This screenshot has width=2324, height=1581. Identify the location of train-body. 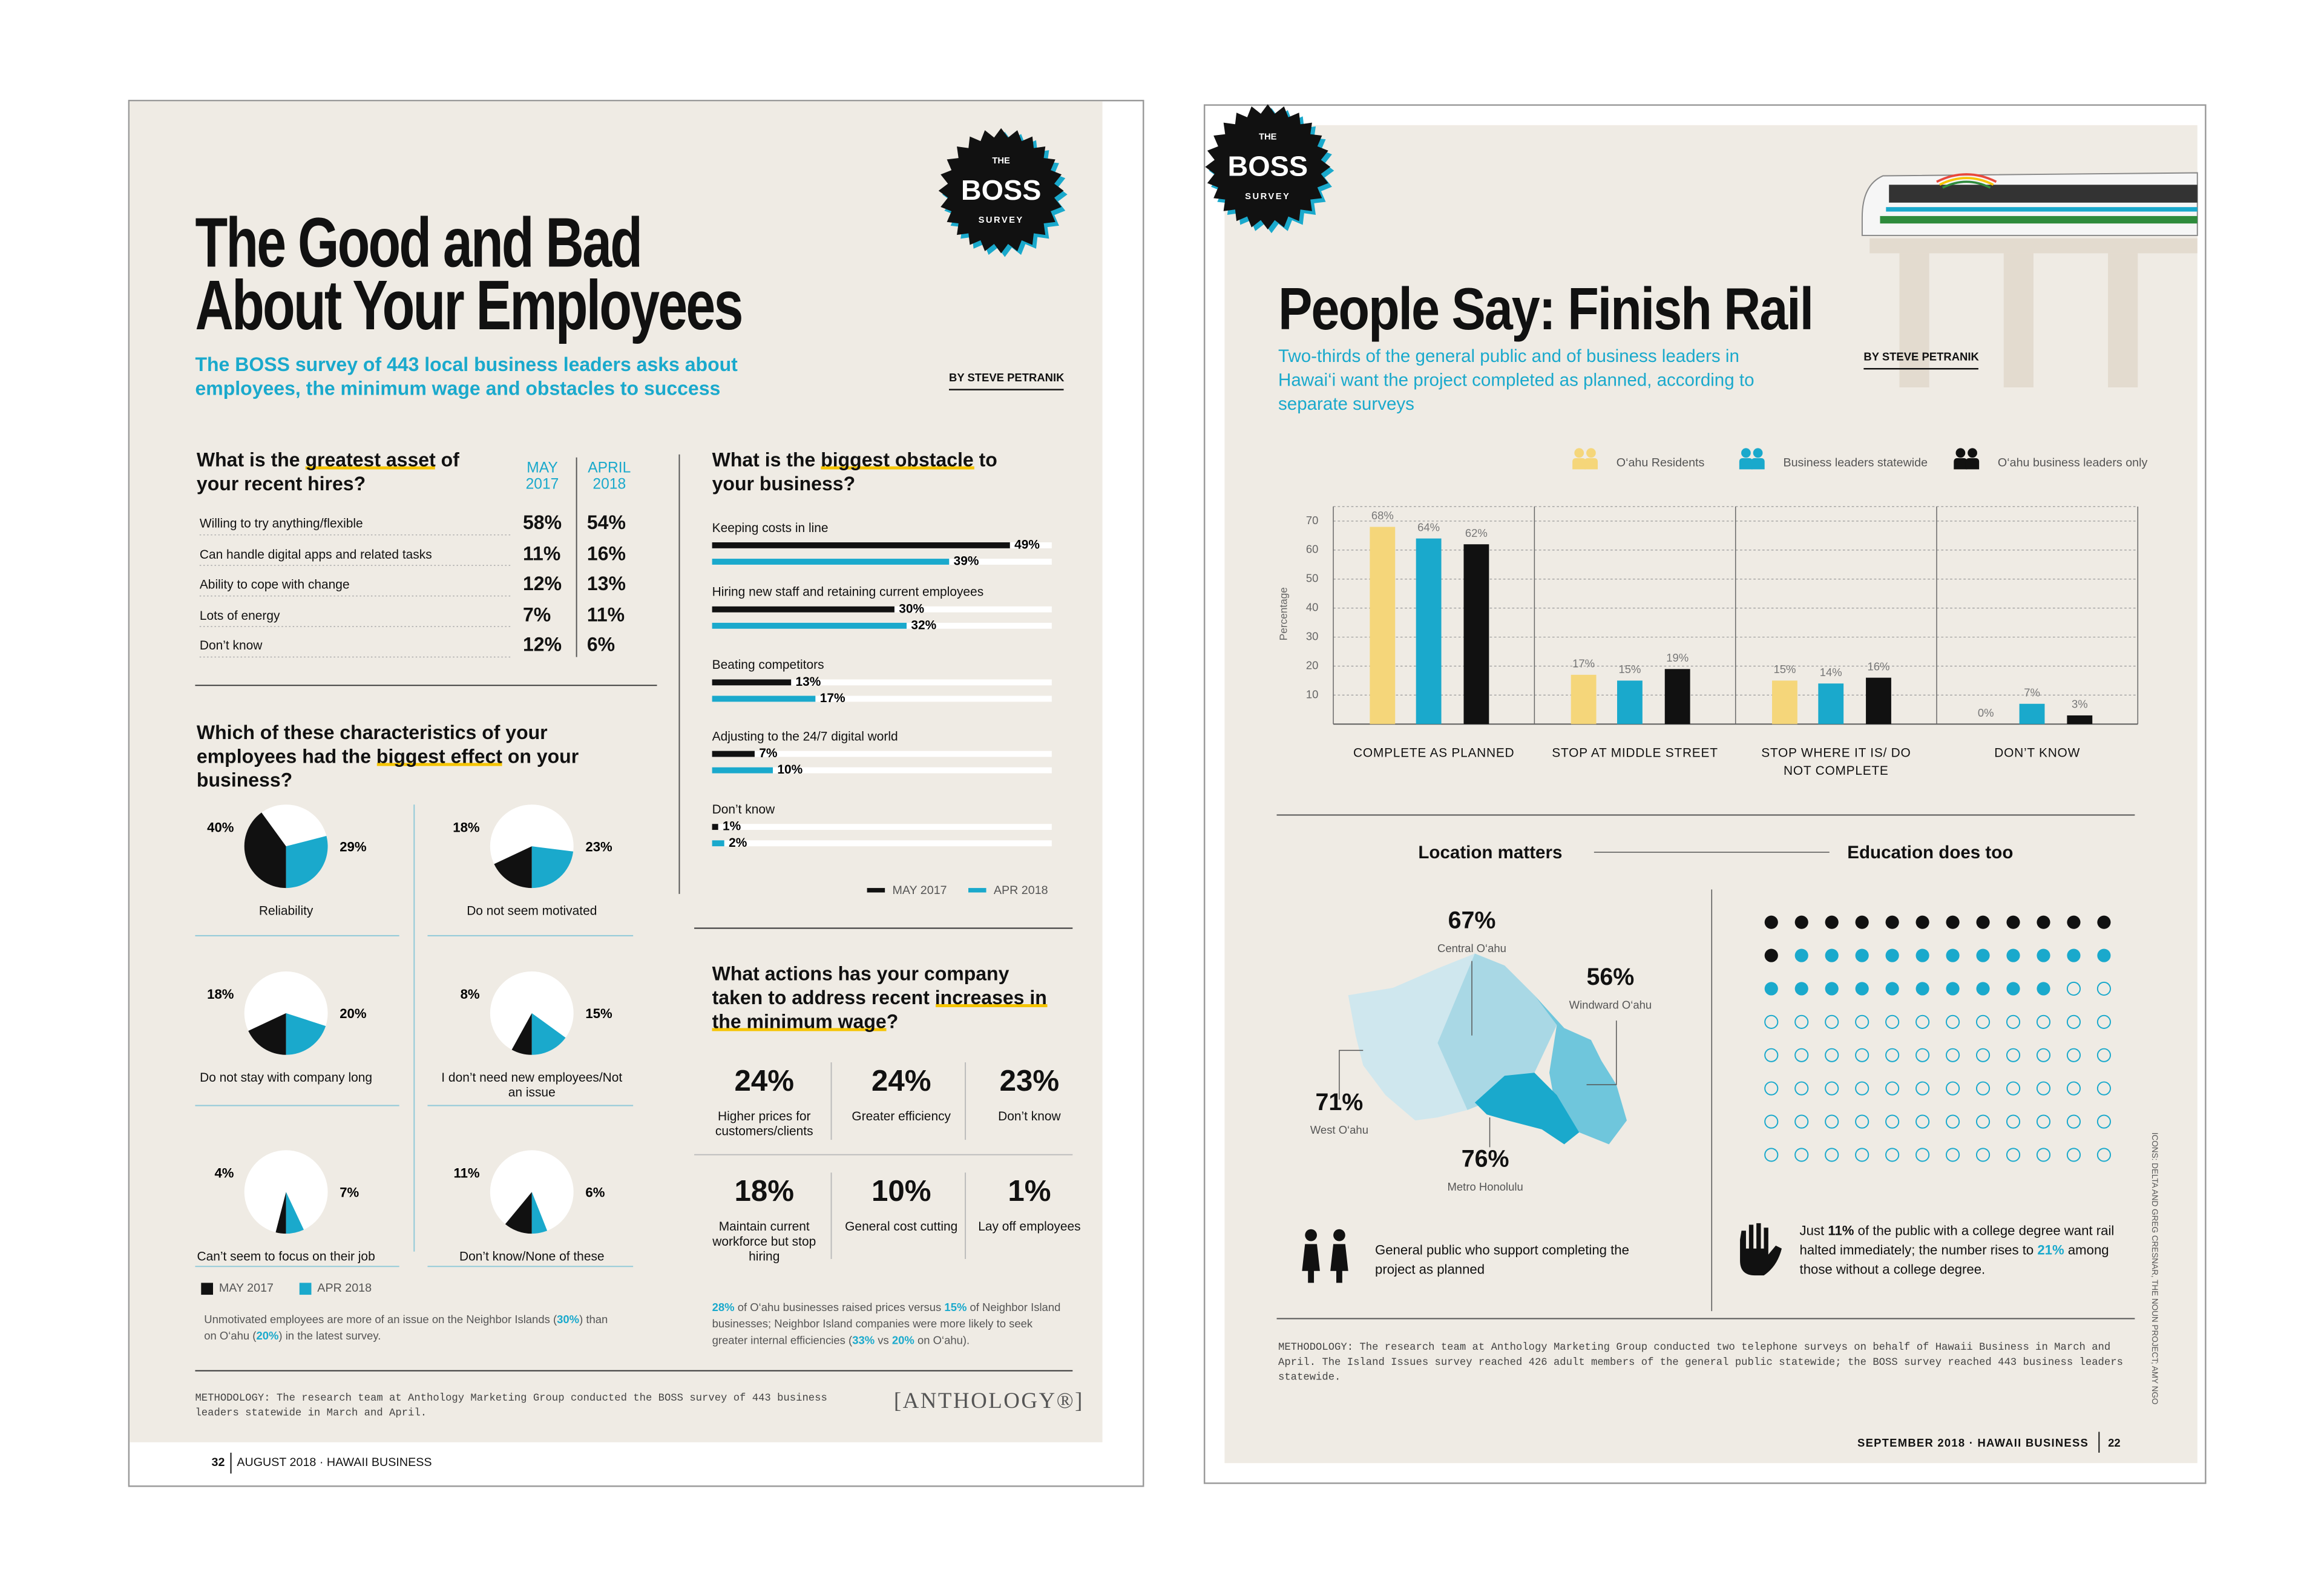
(2029, 204).